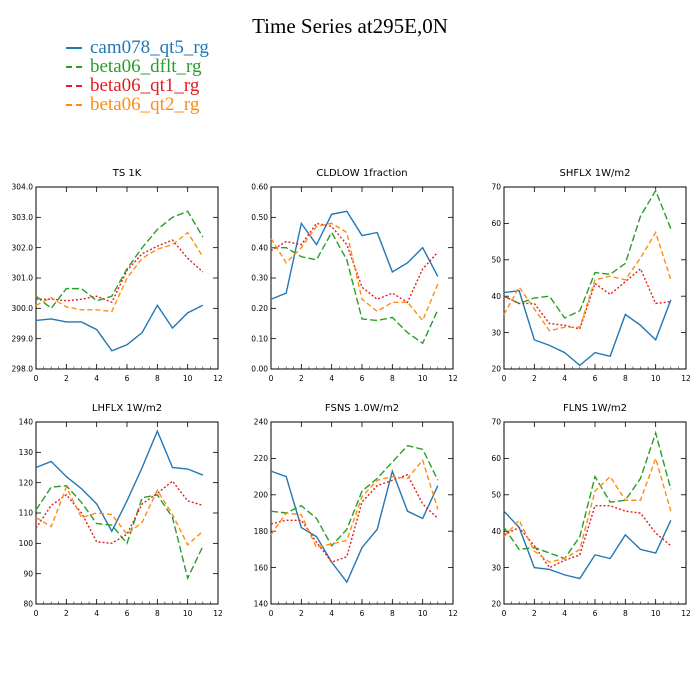  Describe the element at coordinates (496, 458) in the screenshot. I see `y-tick-label: 60` at that location.